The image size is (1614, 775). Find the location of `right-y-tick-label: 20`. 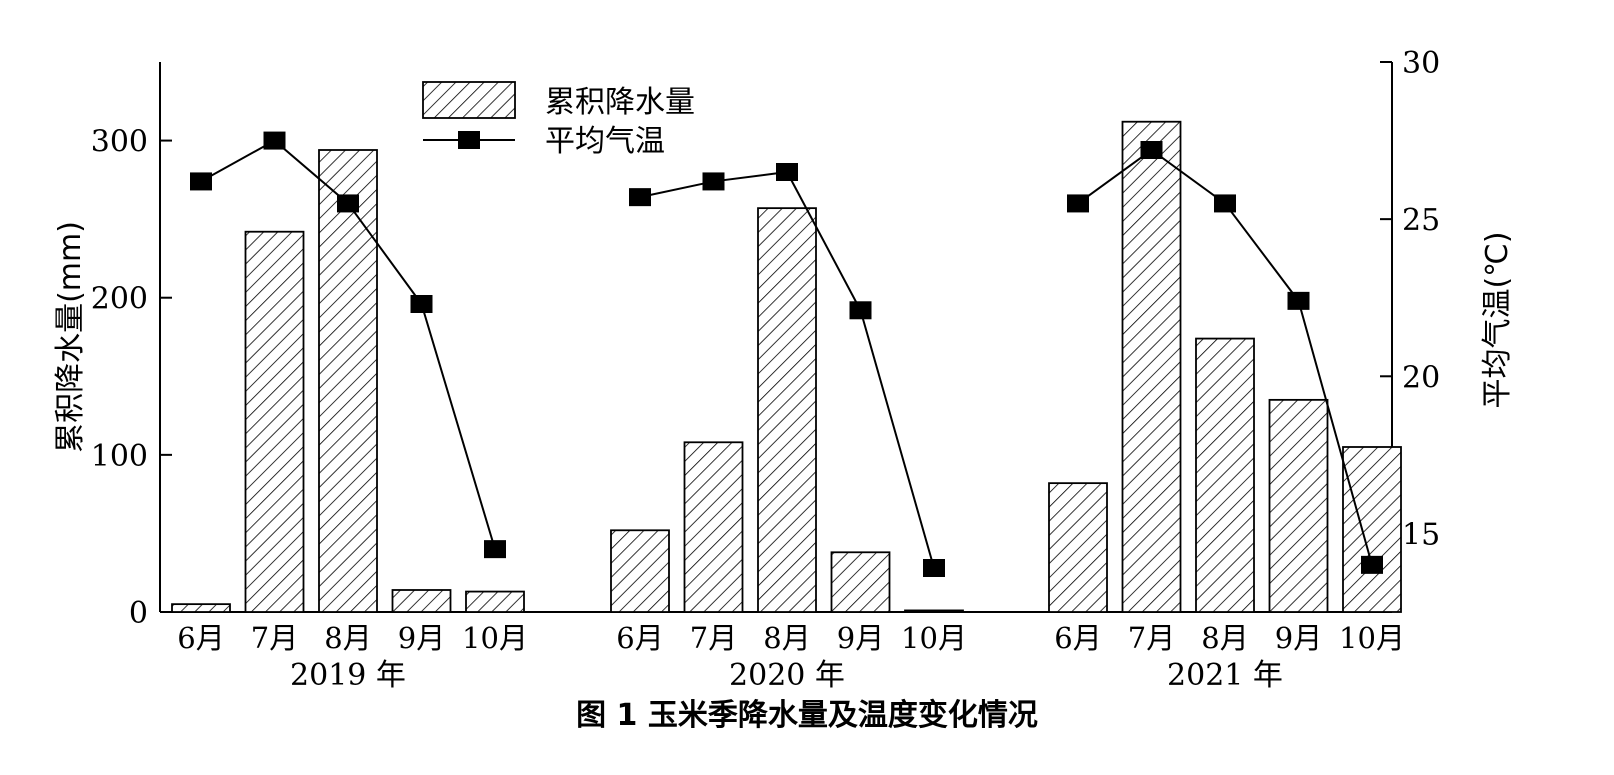

right-y-tick-label: 20 is located at coordinates (1421, 377).